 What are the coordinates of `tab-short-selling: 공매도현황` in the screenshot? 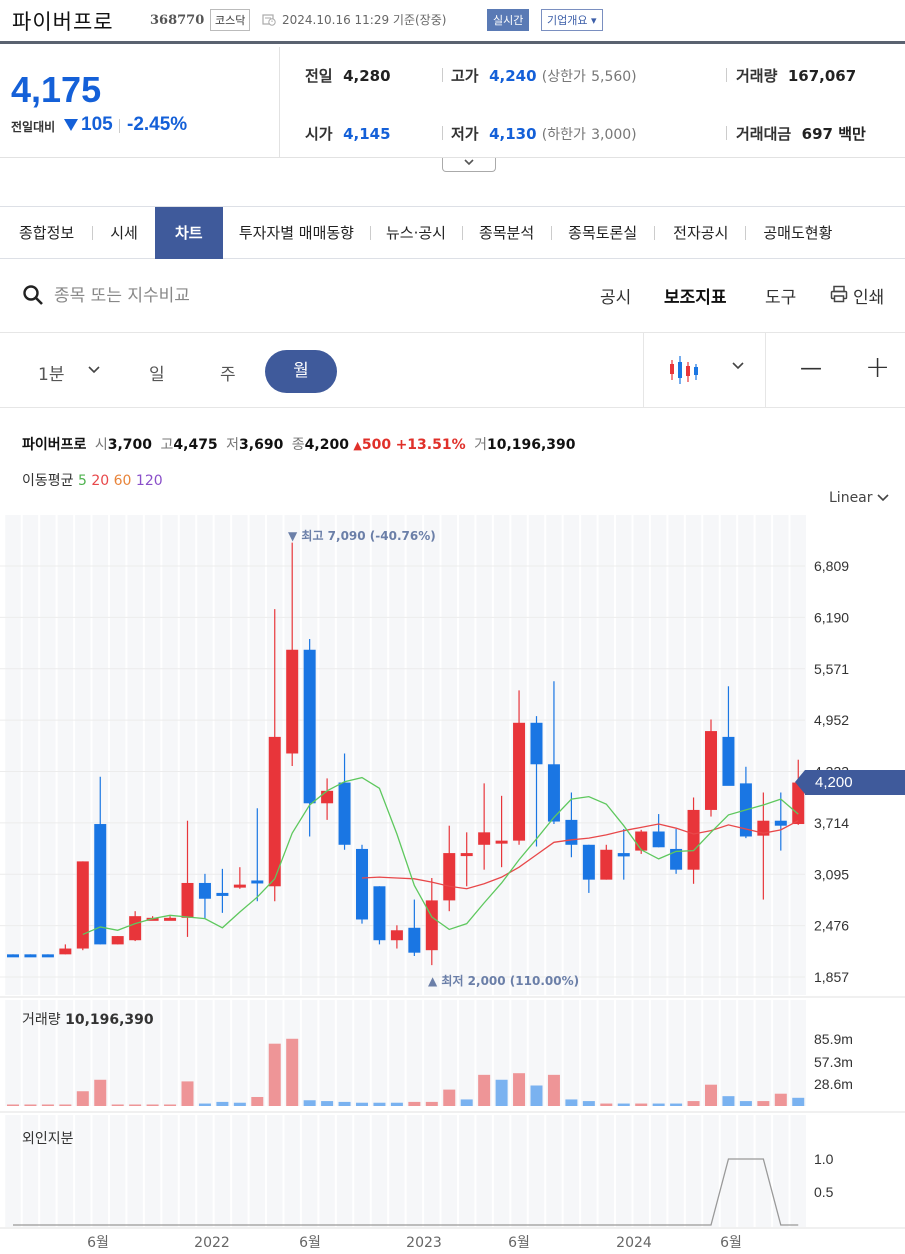 It's located at (798, 233).